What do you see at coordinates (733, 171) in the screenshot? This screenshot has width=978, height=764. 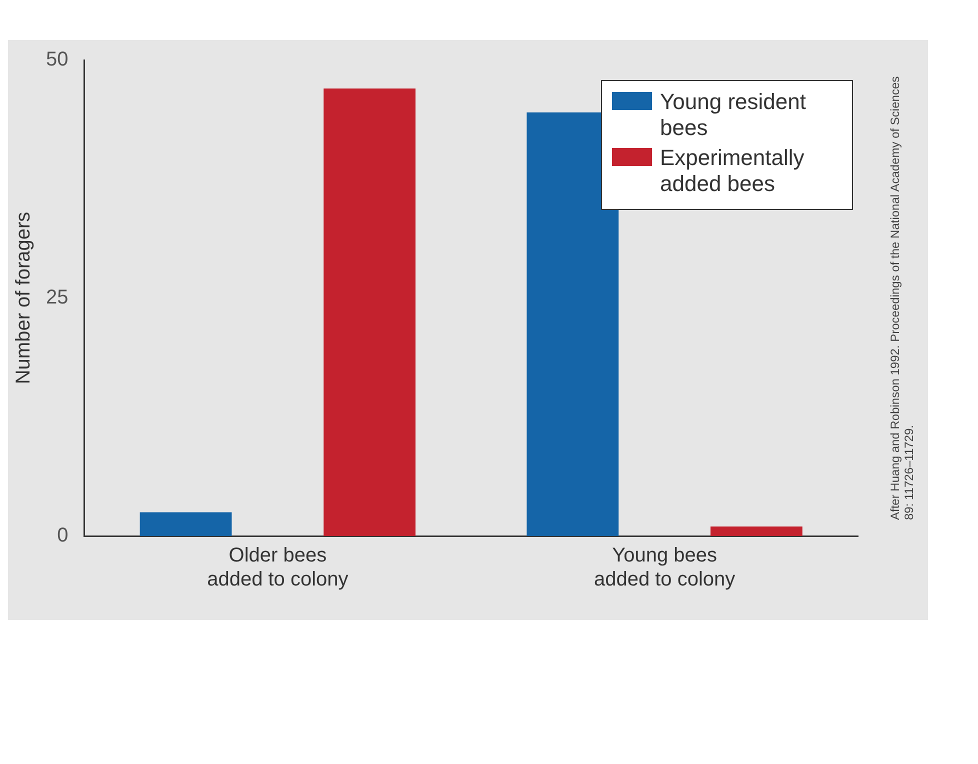 I see `legend-label: Experimentally added bees` at bounding box center [733, 171].